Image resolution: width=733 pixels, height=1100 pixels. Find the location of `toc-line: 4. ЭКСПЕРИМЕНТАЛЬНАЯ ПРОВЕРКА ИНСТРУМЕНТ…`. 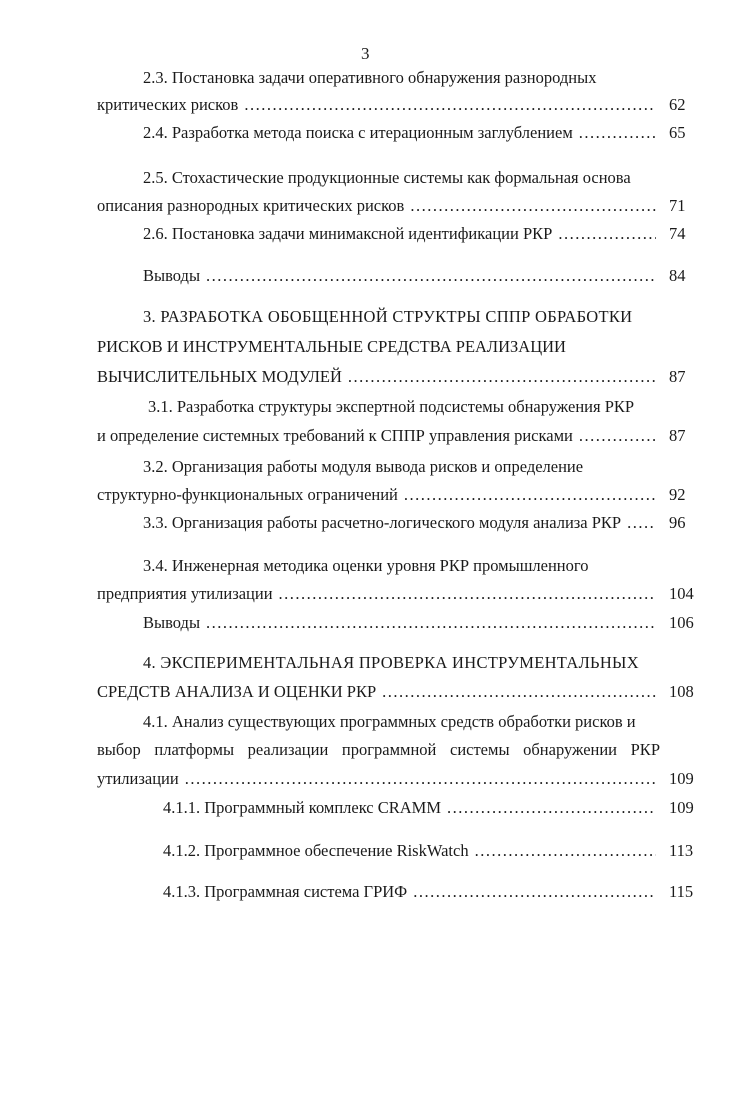

toc-line: 4. ЭКСПЕРИМЕНТАЛЬНАЯ ПРОВЕРКА ИНСТРУМЕНТ… is located at coordinates (391, 662).